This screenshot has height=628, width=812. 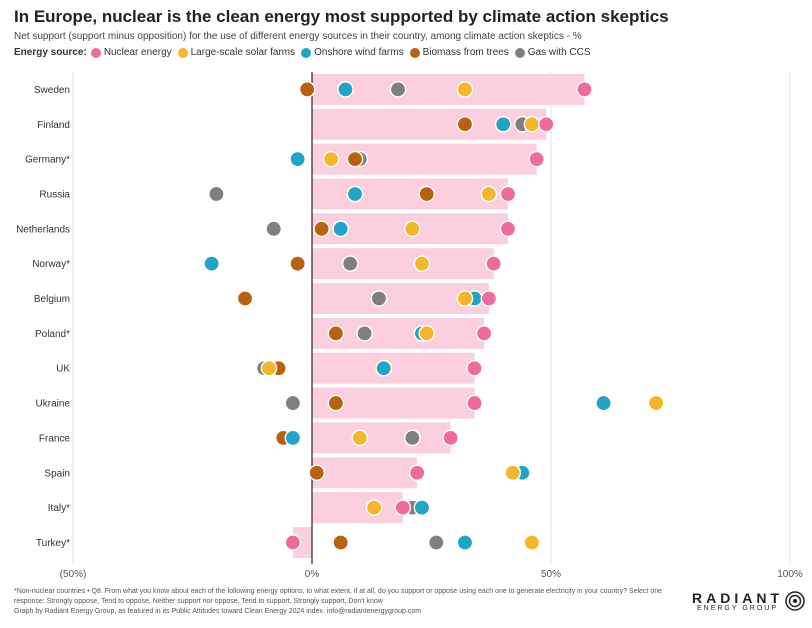 What do you see at coordinates (403, 264) in the screenshot?
I see `bar-norway` at bounding box center [403, 264].